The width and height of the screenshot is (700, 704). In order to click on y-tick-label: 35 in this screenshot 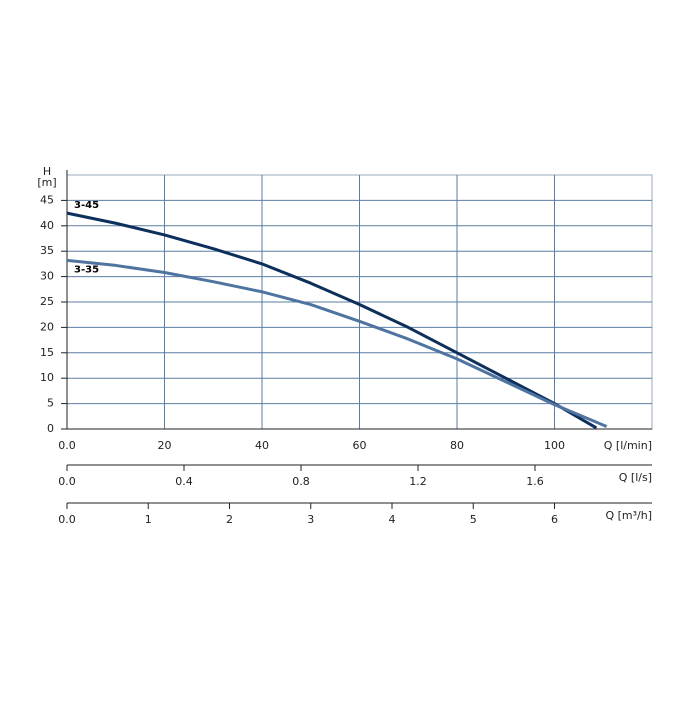, I will do `click(47, 250)`.